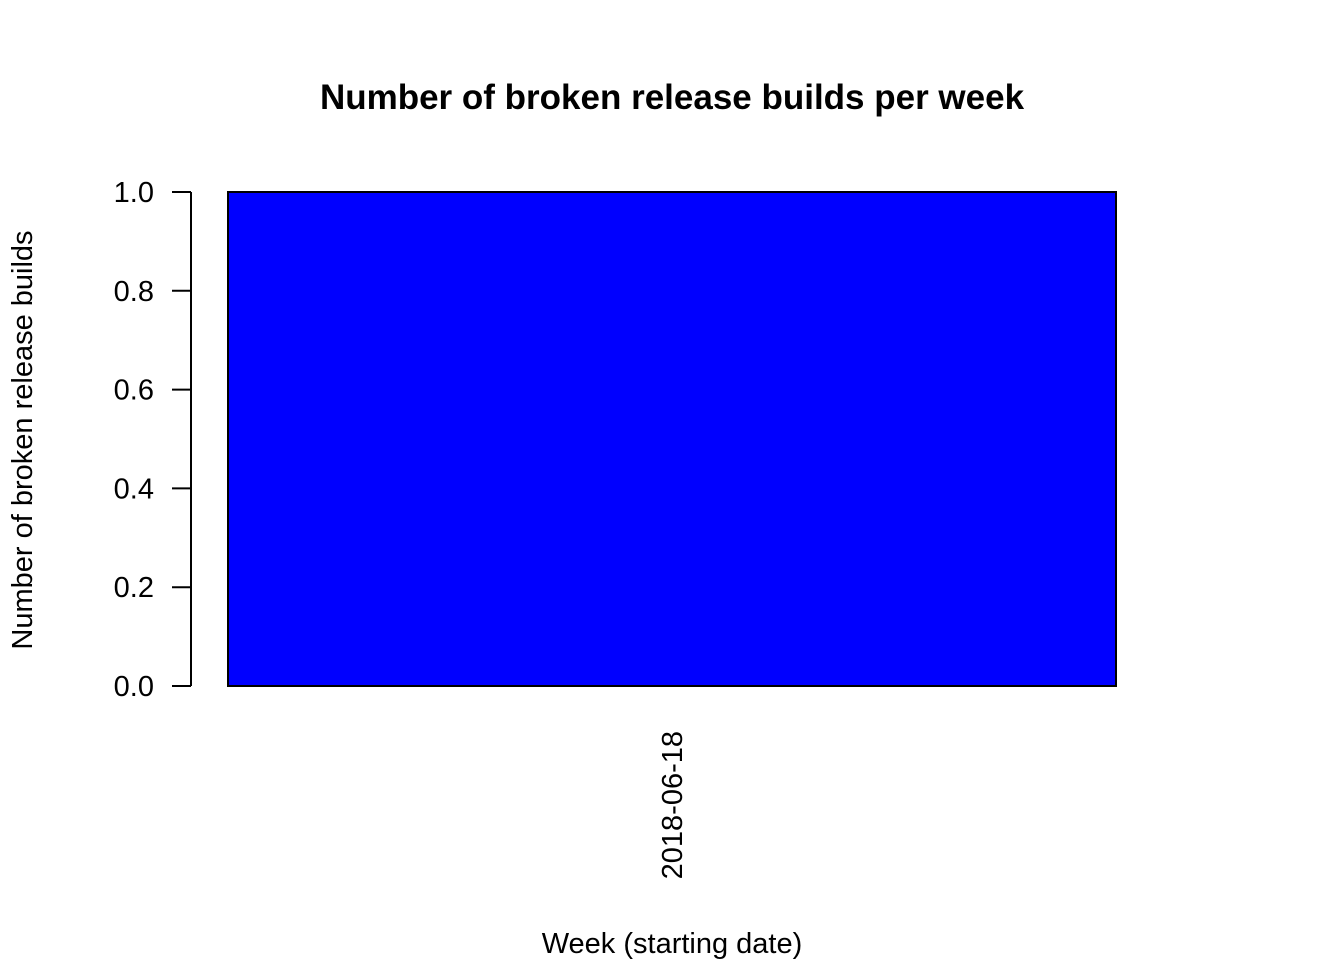  Describe the element at coordinates (134, 292) in the screenshot. I see `y-tick-label: 0.8` at that location.